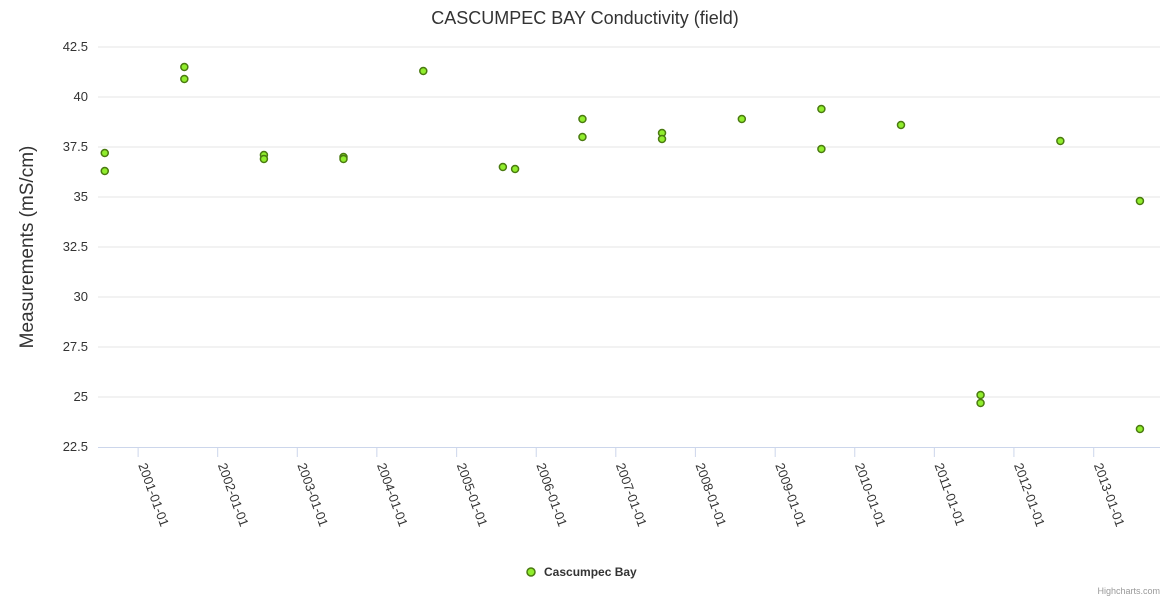  Describe the element at coordinates (870, 495) in the screenshot. I see `x-tick-label: 2010-01-01` at that location.